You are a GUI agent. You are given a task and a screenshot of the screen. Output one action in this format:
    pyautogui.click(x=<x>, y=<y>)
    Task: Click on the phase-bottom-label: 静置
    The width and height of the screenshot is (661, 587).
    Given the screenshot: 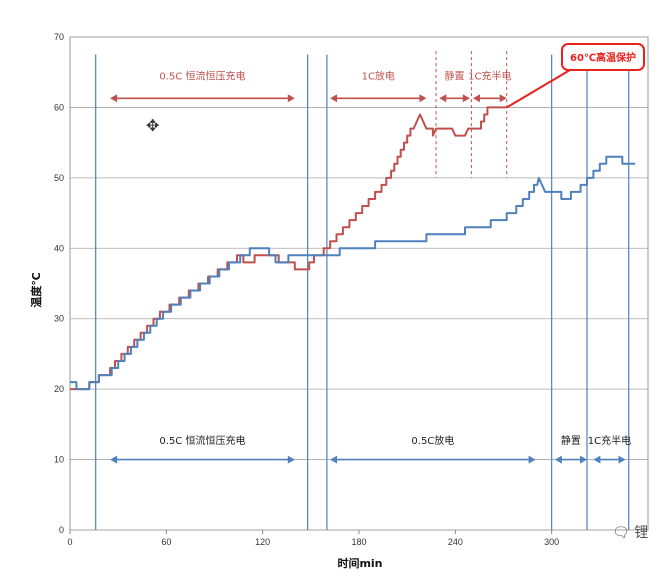 What is the action you would take?
    pyautogui.click(x=571, y=440)
    